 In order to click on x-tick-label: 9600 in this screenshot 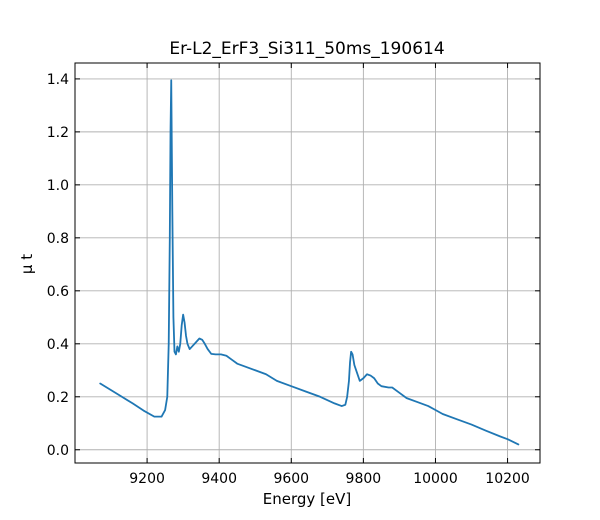, I will do `click(291, 479)`.